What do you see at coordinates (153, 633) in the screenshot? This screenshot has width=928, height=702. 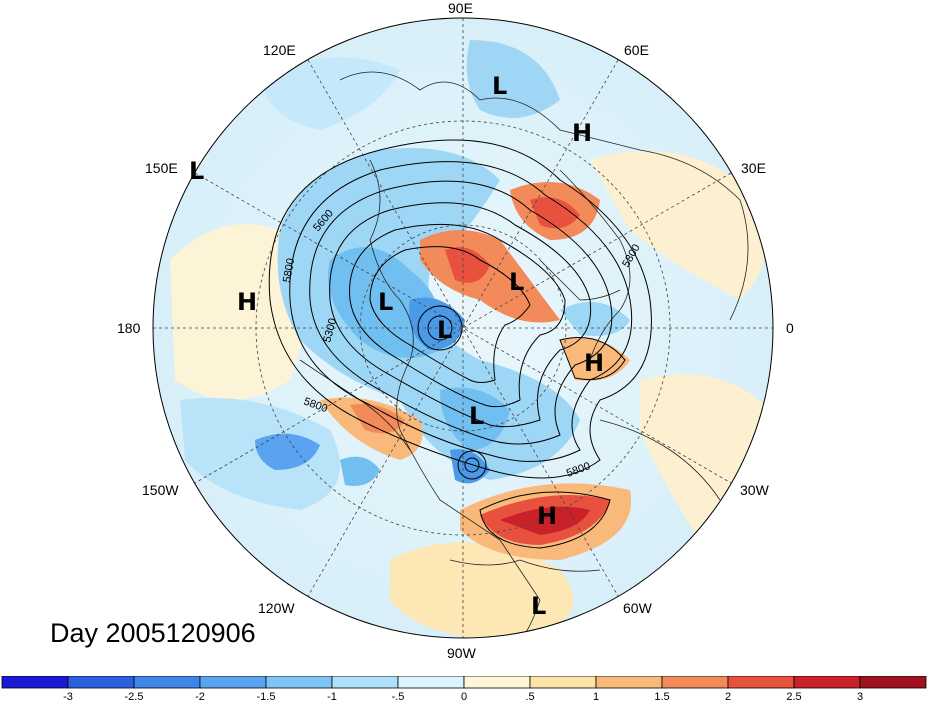 I see `plot-title: Day 2005120906` at bounding box center [153, 633].